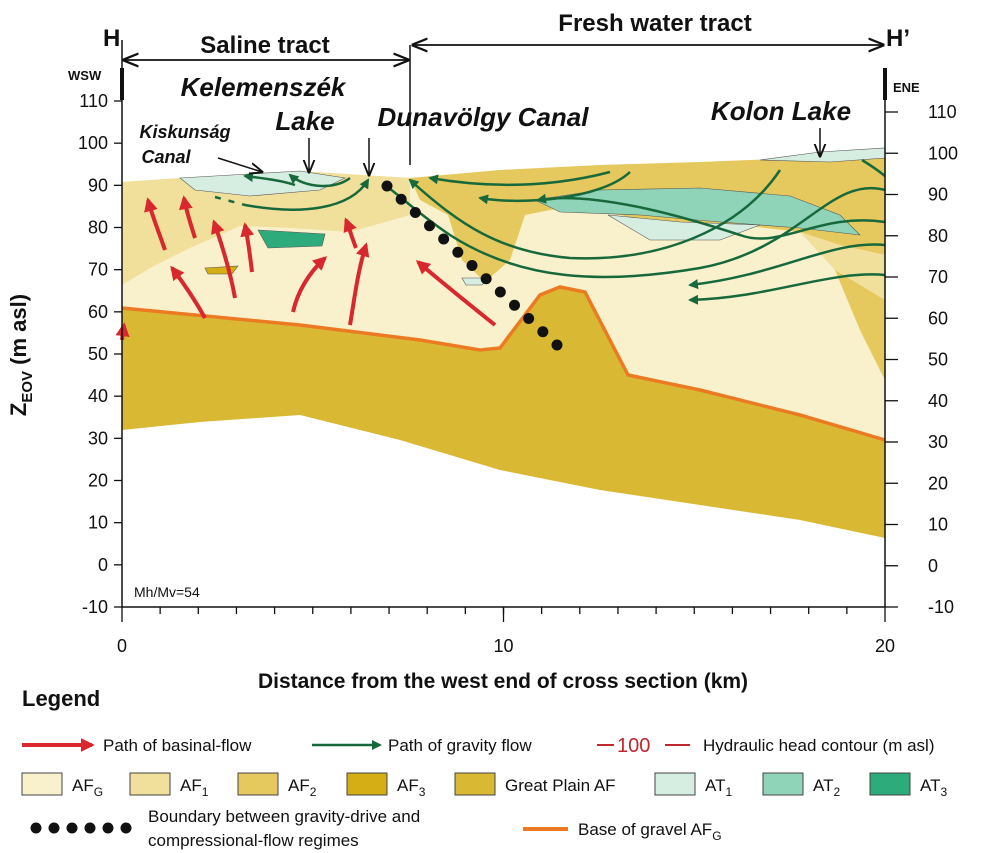  What do you see at coordinates (885, 646) in the screenshot?
I see `x-tick-label: 20` at bounding box center [885, 646].